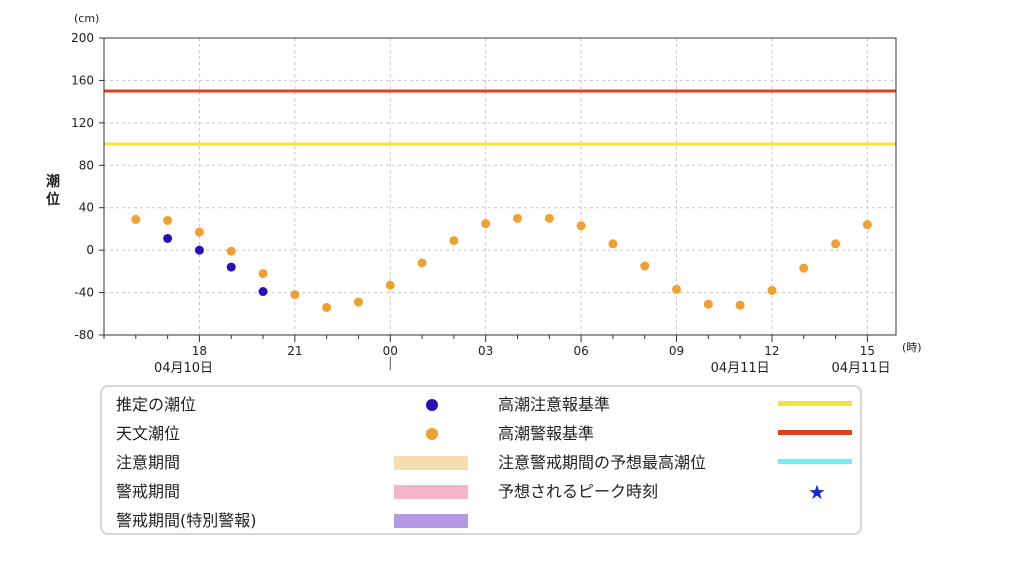 The height and width of the screenshot is (570, 1024). What do you see at coordinates (53, 181) in the screenshot?
I see `y-axis-label: 潮` at bounding box center [53, 181].